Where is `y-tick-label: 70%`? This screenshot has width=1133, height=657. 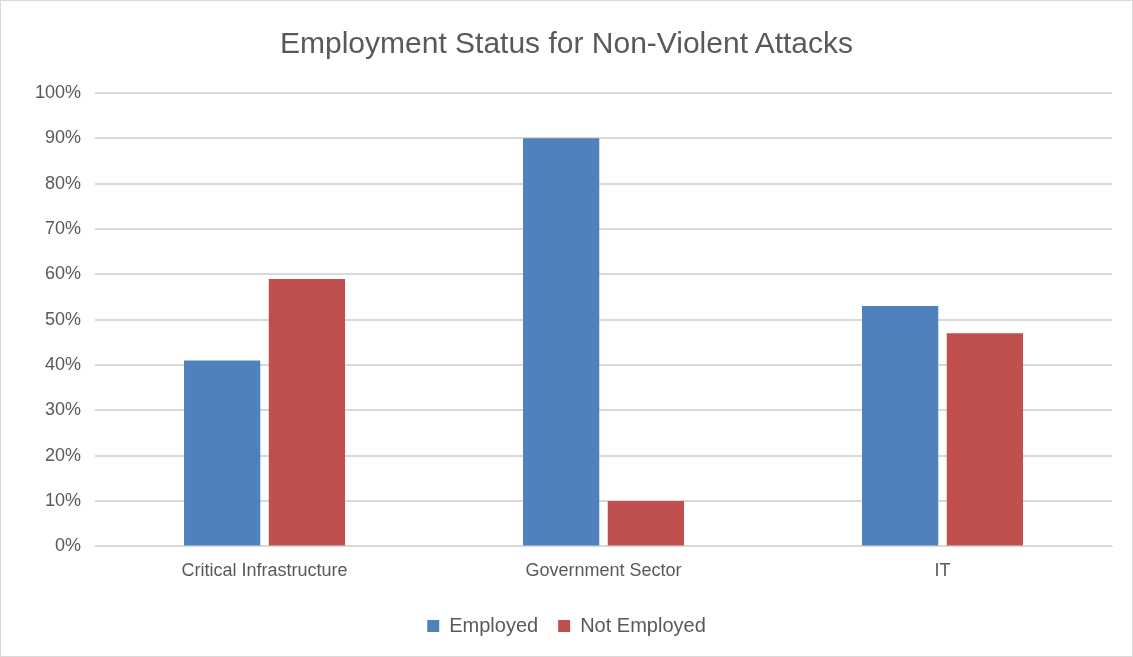
y-tick-label: 70% is located at coordinates (63, 227).